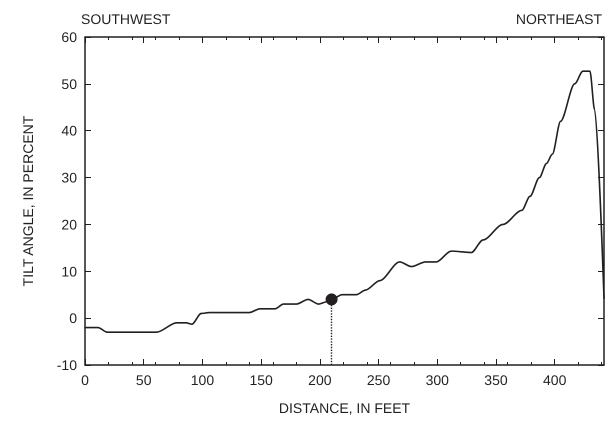 Image resolution: width=611 pixels, height=427 pixels. Describe the element at coordinates (85, 380) in the screenshot. I see `x-tick-label: 0` at that location.